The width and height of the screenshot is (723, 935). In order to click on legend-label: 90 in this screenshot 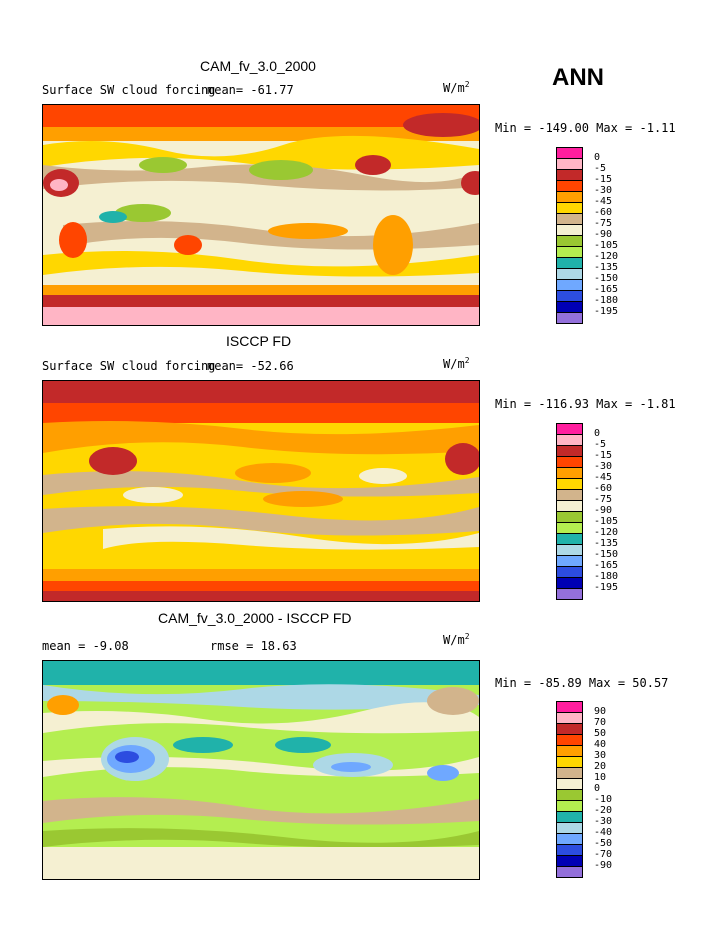, I will do `click(600, 711)`.